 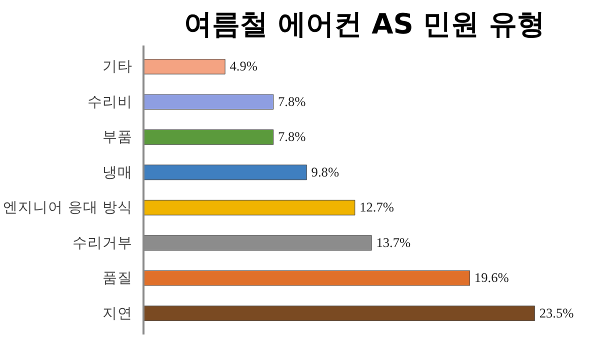 I want to click on y-tick-label: 지연, so click(x=117, y=313).